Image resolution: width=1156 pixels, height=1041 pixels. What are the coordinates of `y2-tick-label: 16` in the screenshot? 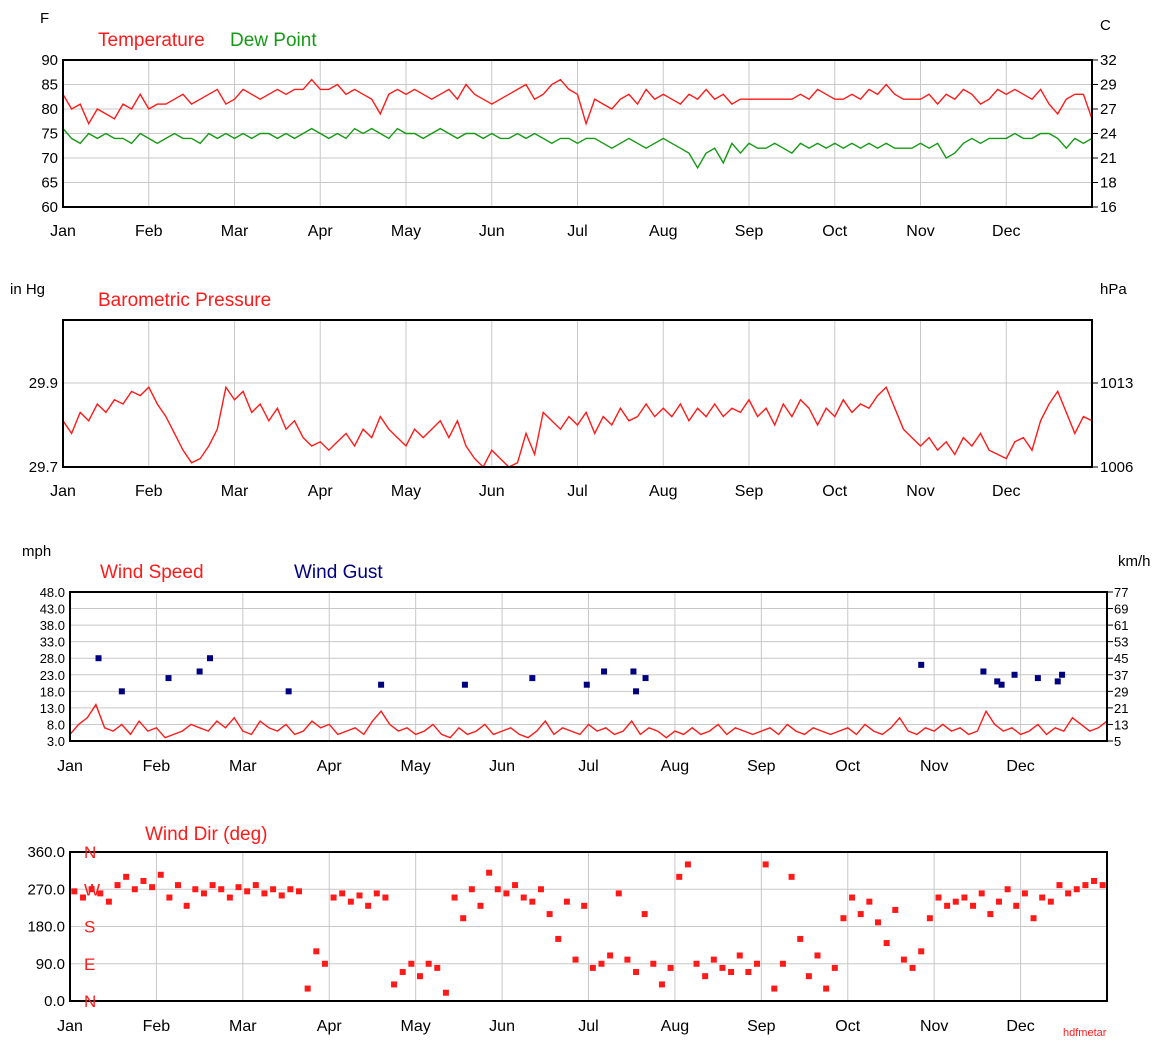 It's located at (1108, 207).